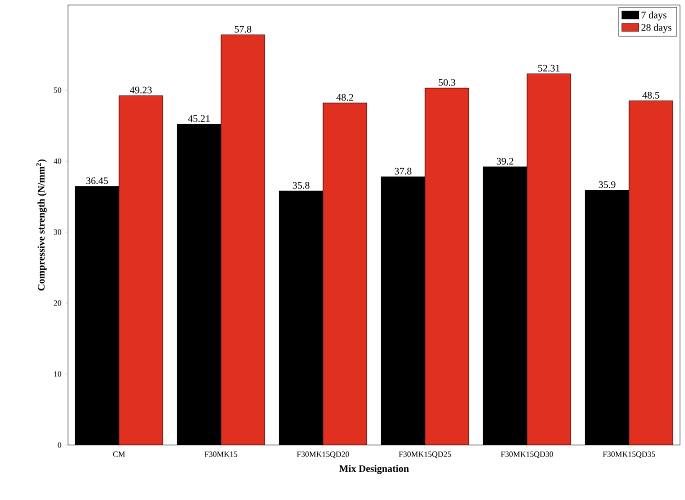 The width and height of the screenshot is (685, 500). I want to click on legend-label: 28 days, so click(656, 28).